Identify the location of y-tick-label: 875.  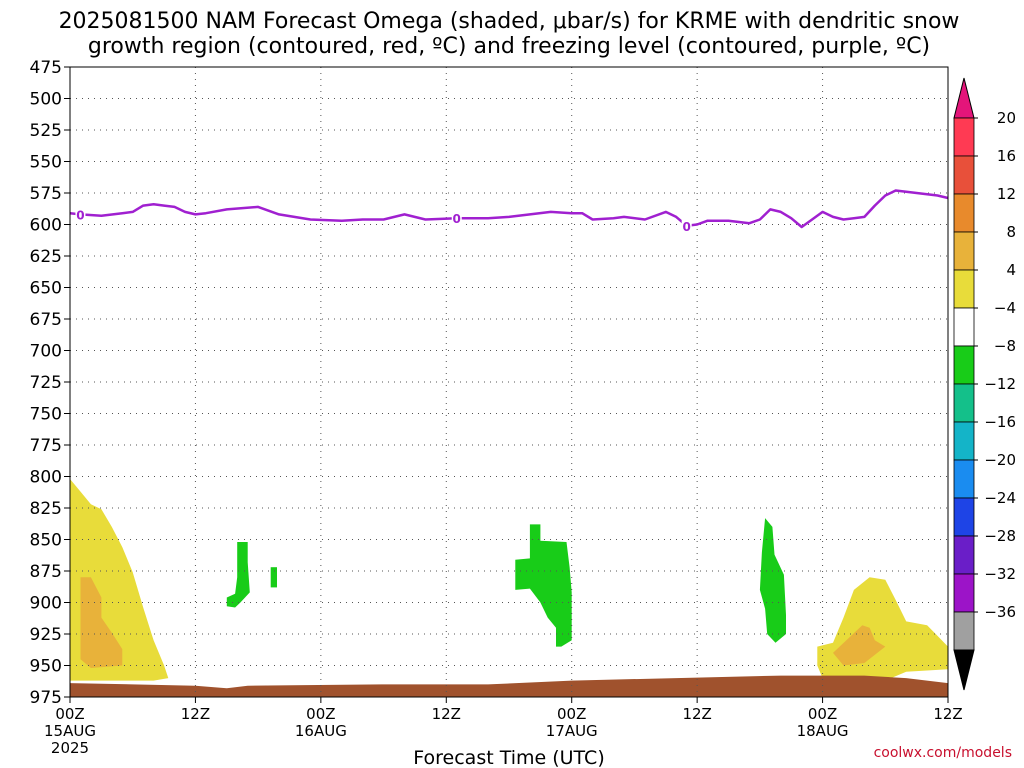
(46, 572).